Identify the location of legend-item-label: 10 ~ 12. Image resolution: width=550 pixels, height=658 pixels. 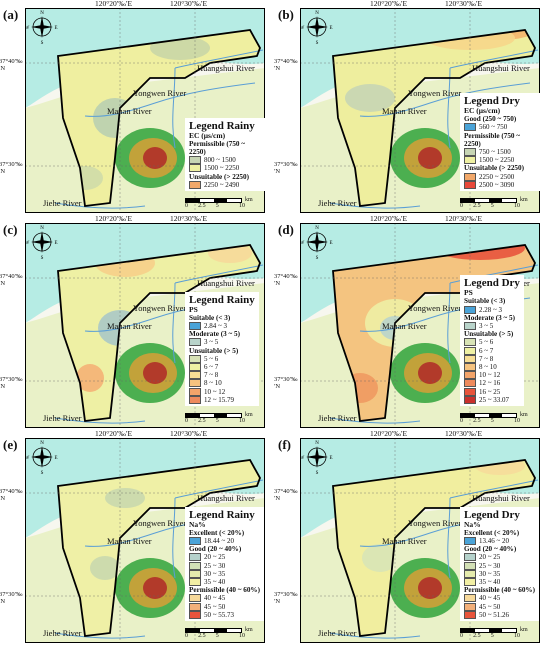
(490, 375).